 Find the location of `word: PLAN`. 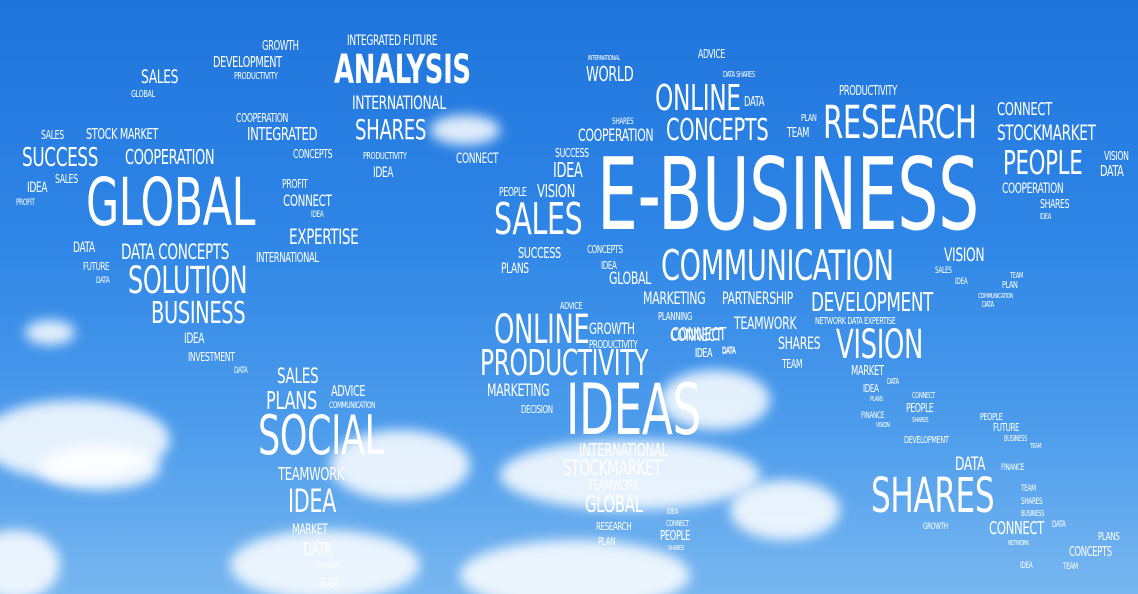

word: PLAN is located at coordinates (1010, 285).